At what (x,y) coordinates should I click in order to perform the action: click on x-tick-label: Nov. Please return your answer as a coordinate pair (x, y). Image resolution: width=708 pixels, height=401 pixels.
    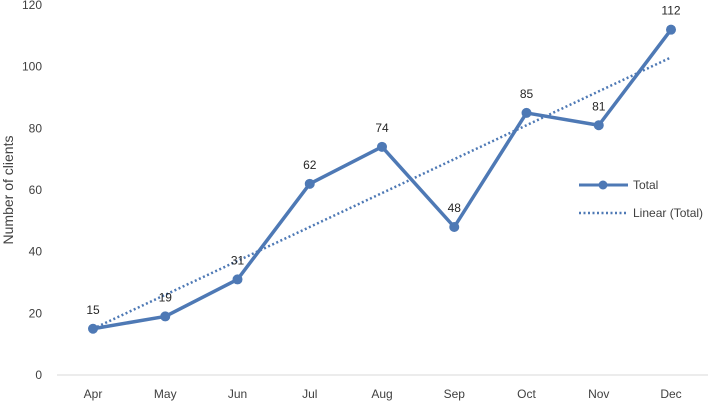
    Looking at the image, I should click on (598, 394).